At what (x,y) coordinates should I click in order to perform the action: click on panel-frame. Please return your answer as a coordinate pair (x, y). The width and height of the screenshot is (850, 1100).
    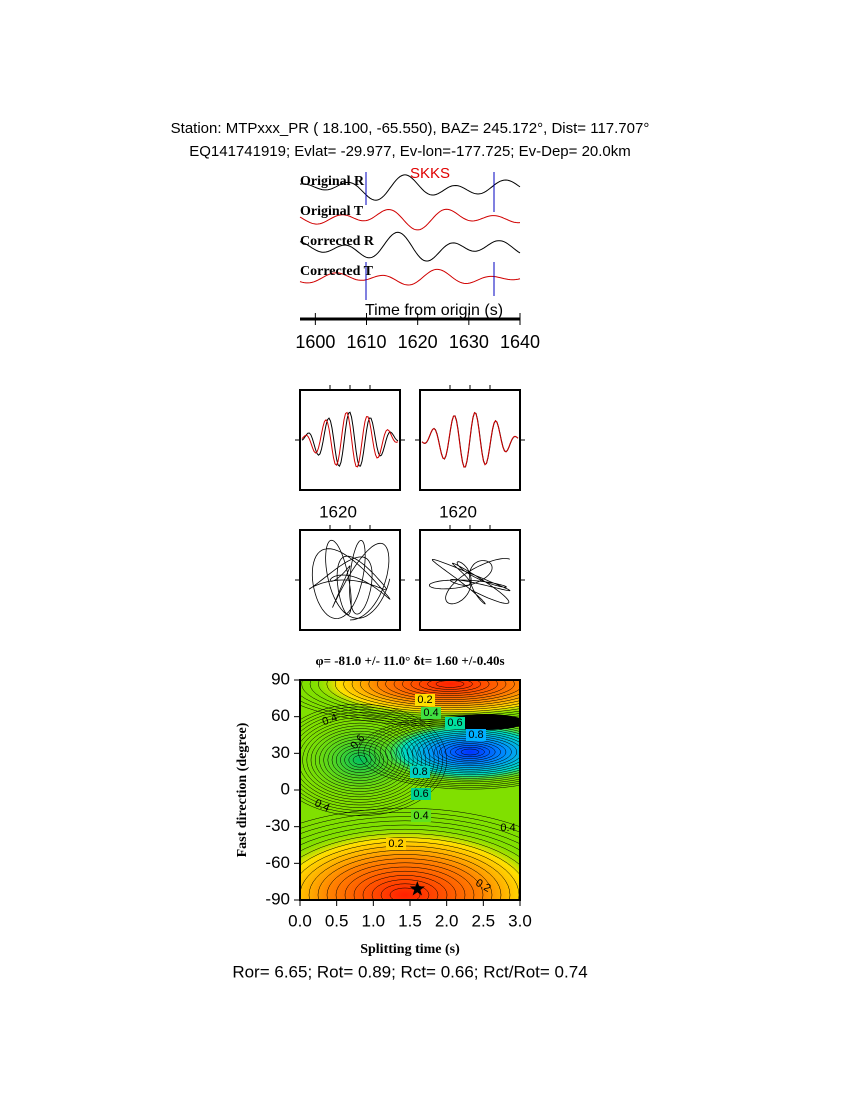
    Looking at the image, I should click on (350, 440).